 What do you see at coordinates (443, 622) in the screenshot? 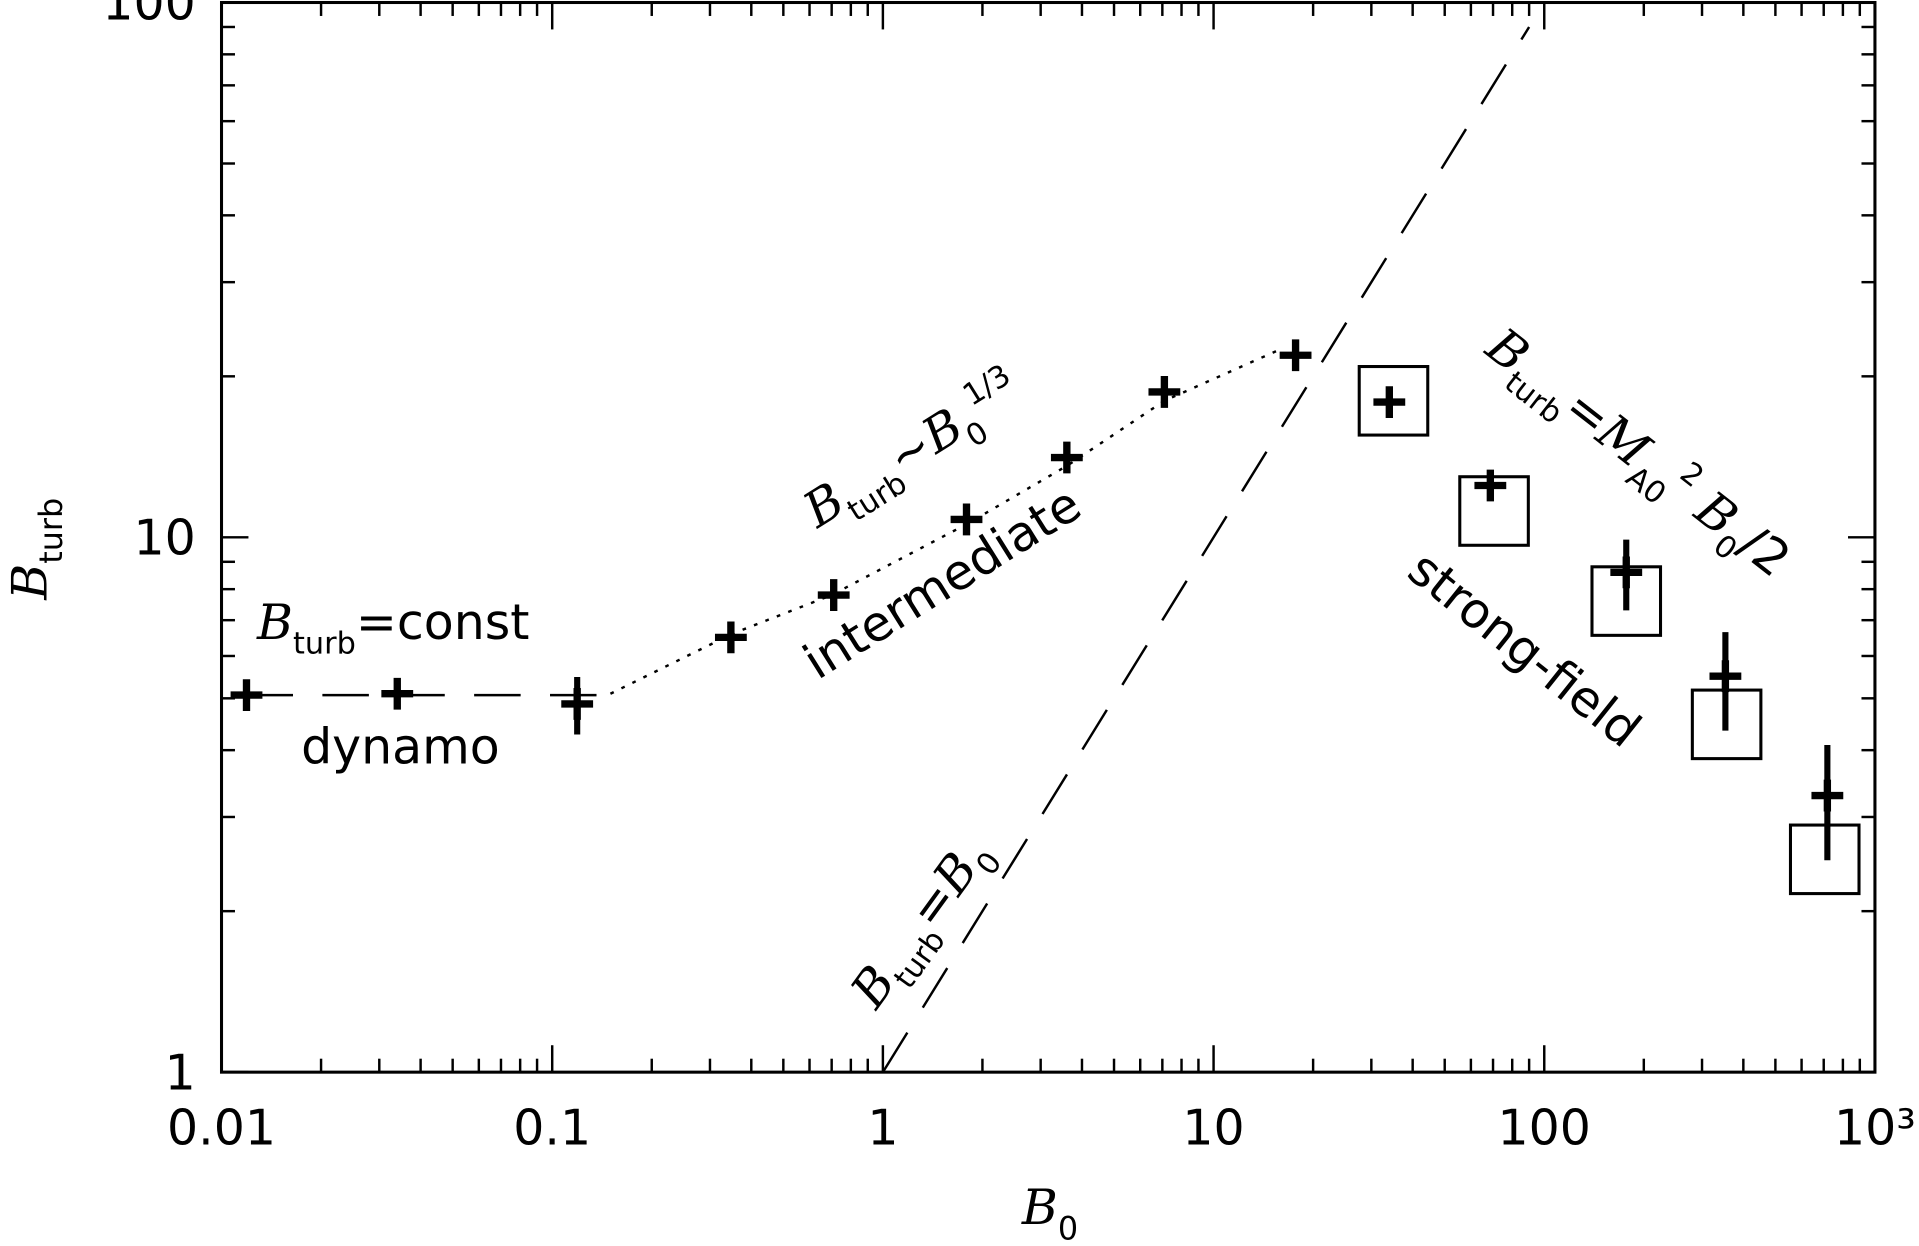
I see `text-segment: =const` at bounding box center [443, 622].